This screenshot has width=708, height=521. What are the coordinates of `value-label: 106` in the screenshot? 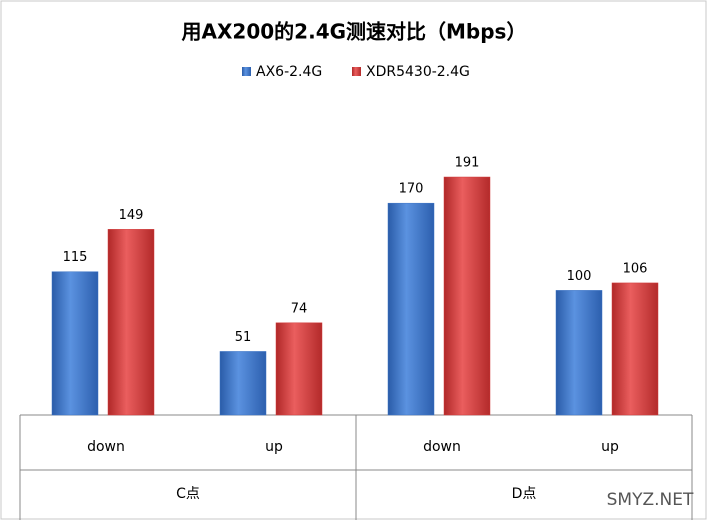 It's located at (635, 268).